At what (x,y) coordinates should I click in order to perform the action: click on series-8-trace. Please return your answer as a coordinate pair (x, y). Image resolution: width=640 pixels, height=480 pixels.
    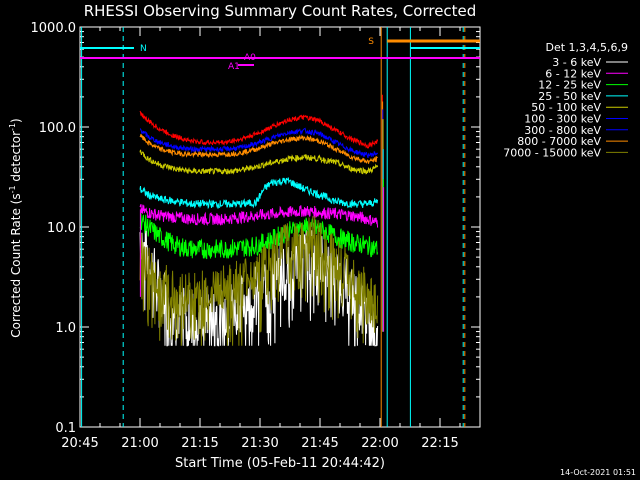
    Looking at the image, I should click on (259, 281).